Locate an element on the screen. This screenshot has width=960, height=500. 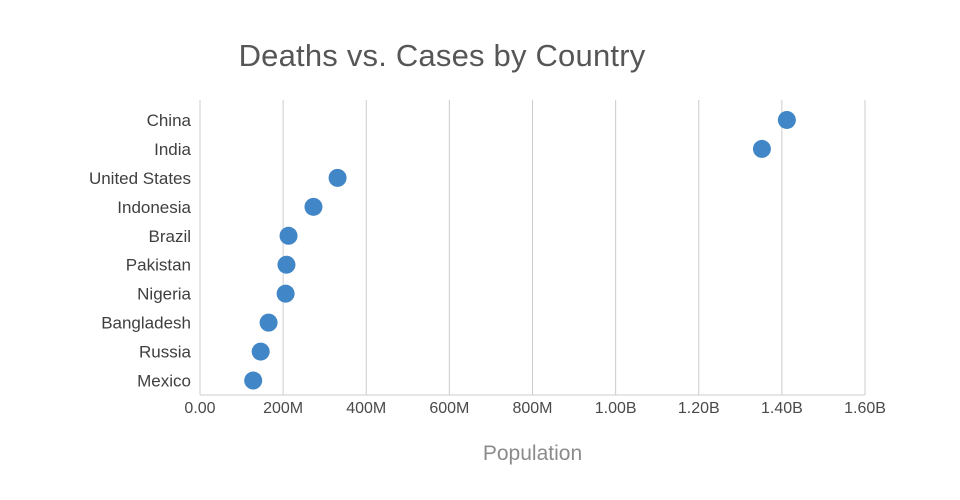
x-tick-label: 1.20B is located at coordinates (699, 408).